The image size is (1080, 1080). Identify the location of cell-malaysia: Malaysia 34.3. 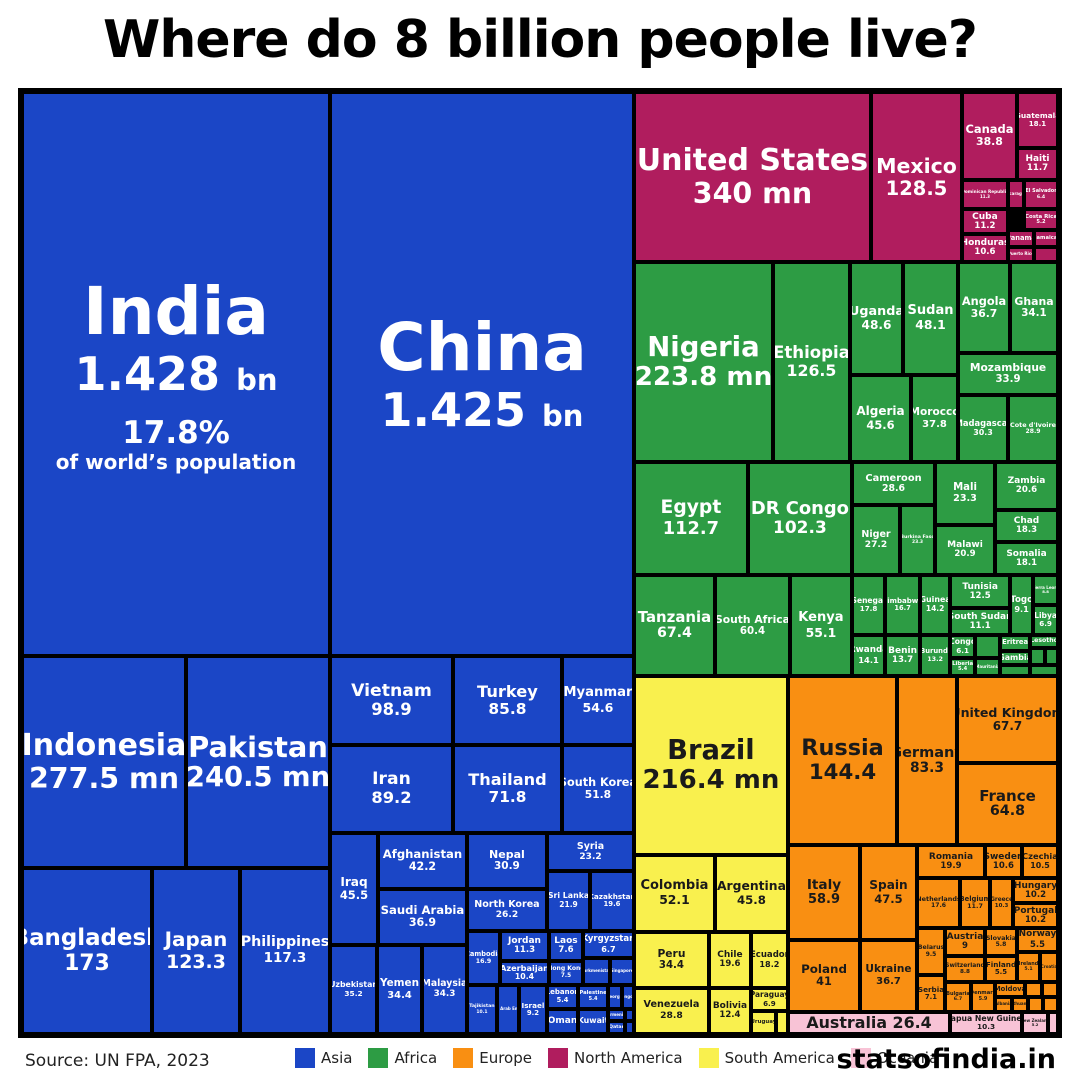
(444, 989).